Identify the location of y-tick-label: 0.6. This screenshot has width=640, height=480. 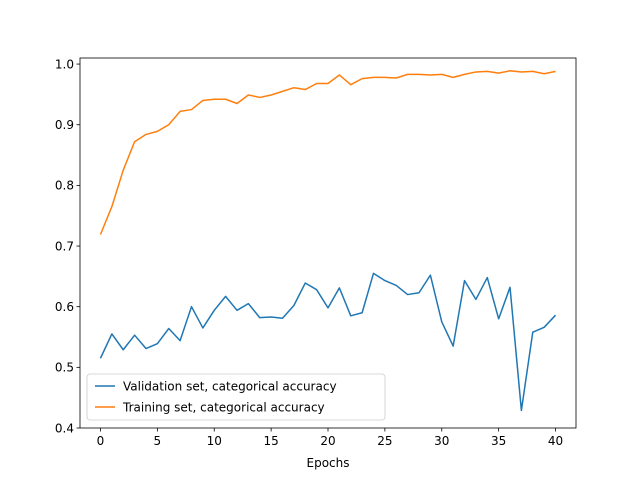
(64, 307).